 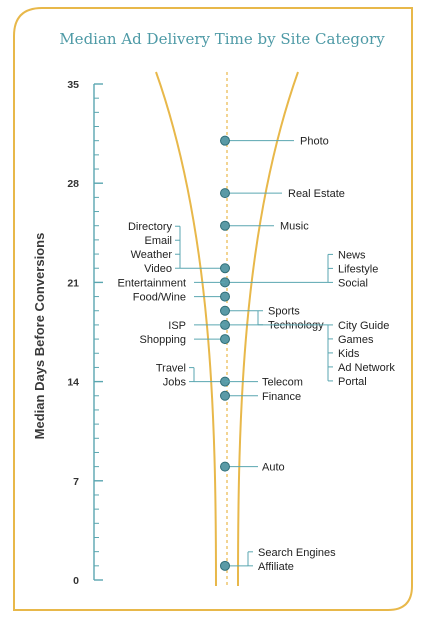 I want to click on category-label-isp: ISP, so click(x=177, y=326).